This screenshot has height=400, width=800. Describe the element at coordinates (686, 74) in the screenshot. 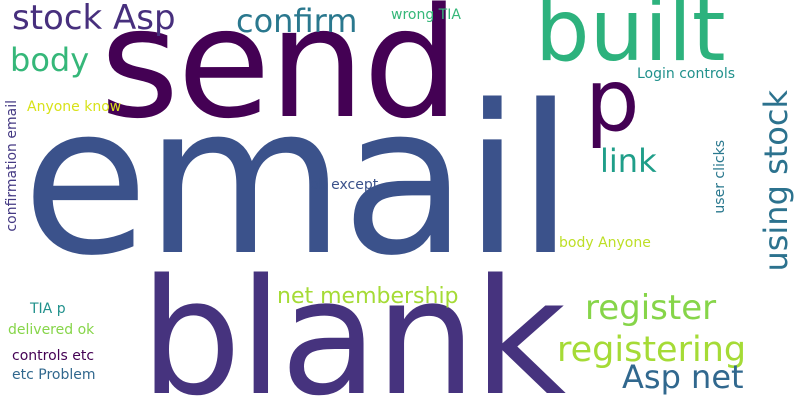

I see `word-login-controls: Login controls` at that location.